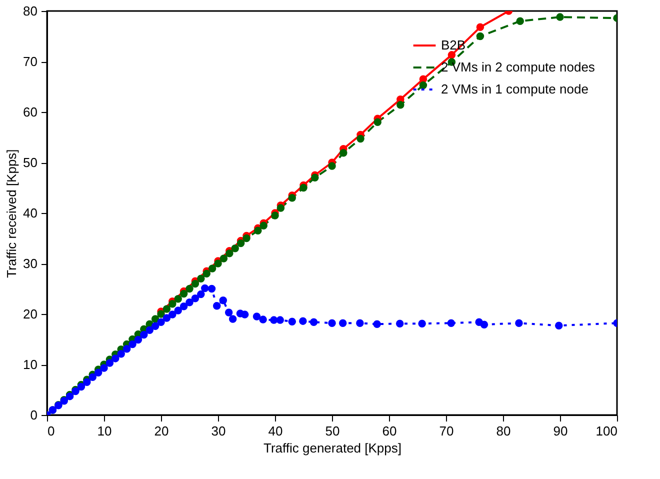  What do you see at coordinates (446, 431) in the screenshot?
I see `x-tick-label: 70` at bounding box center [446, 431].